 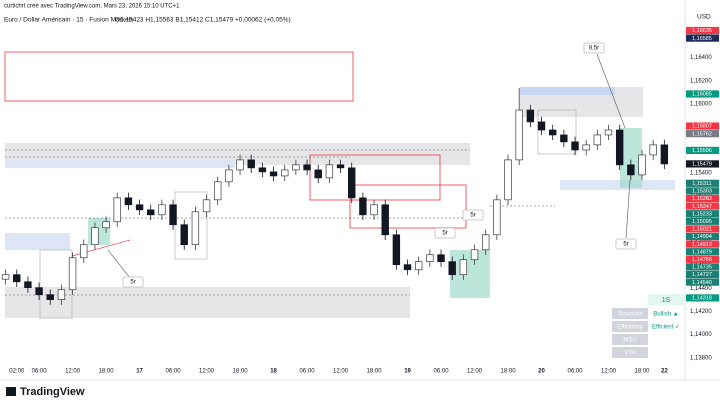 I want to click on price-badge-label: 1,15479, so click(x=702, y=165).